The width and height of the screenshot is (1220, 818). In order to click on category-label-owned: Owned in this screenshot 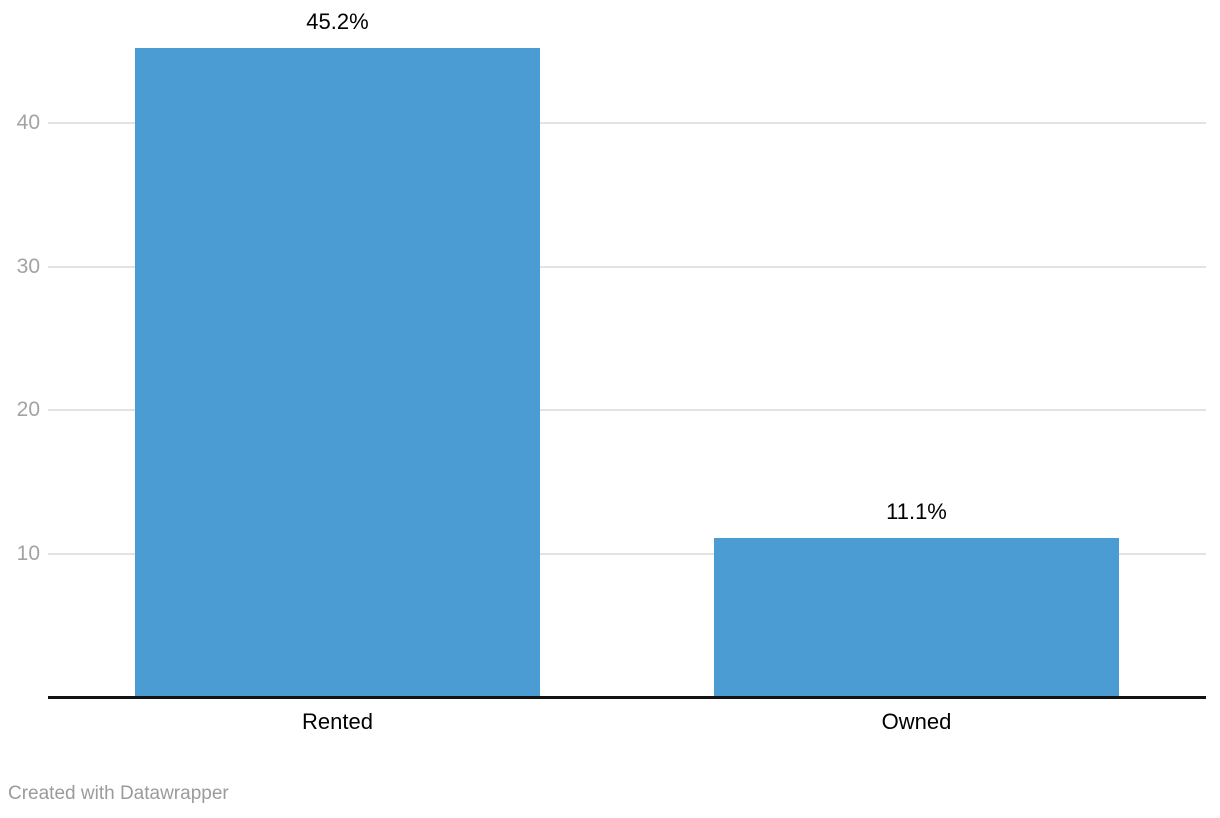, I will do `click(916, 721)`.